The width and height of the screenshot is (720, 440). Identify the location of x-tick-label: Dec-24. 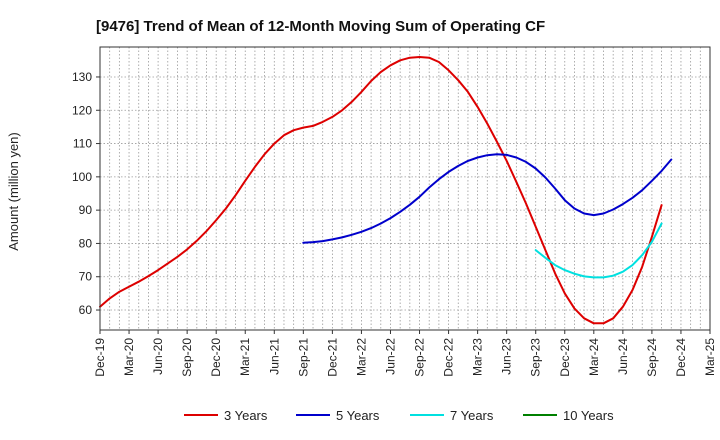
(681, 357).